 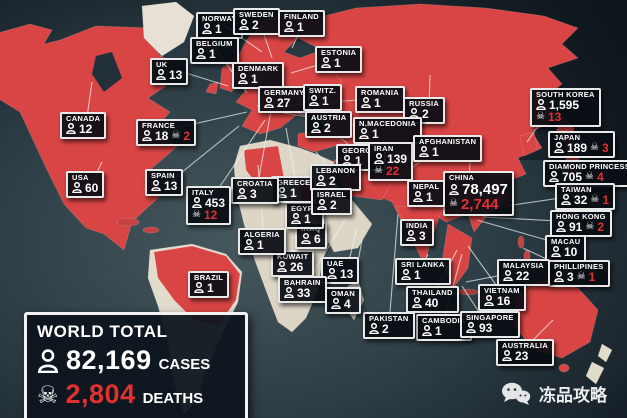 I want to click on country-name: THAILAND, so click(x=432, y=292).